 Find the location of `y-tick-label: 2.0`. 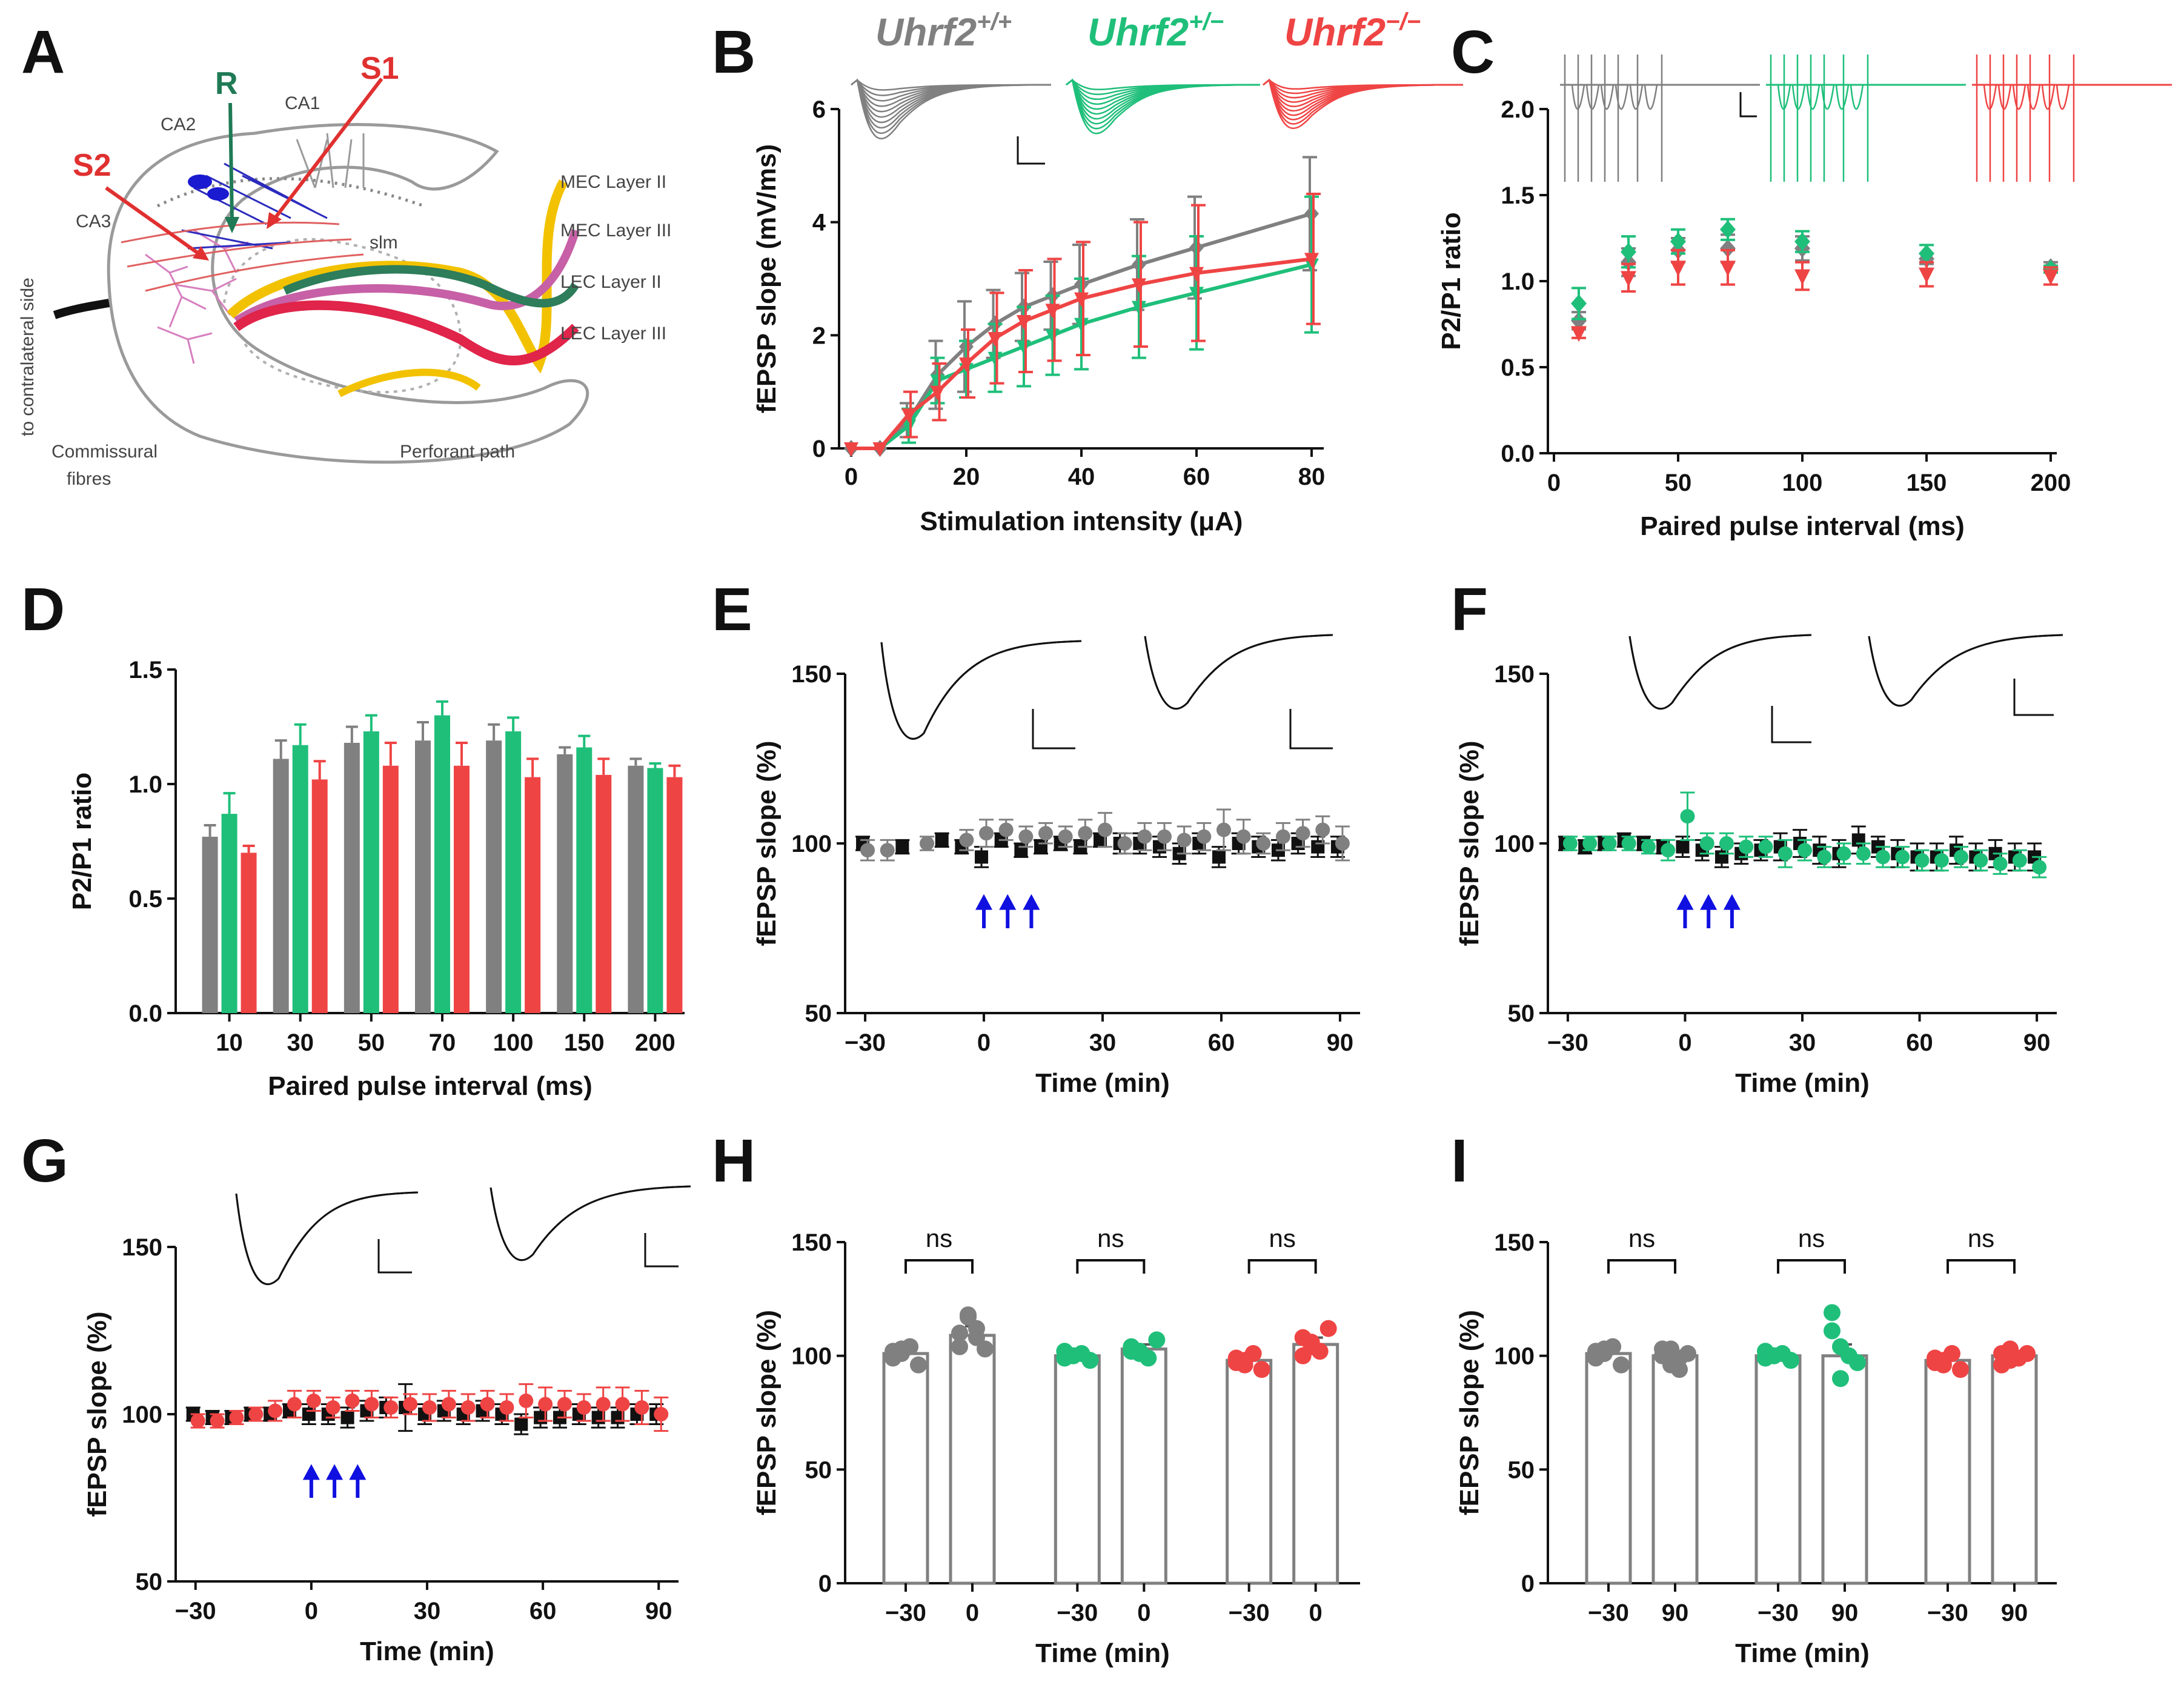

y-tick-label: 2.0 is located at coordinates (1518, 110).